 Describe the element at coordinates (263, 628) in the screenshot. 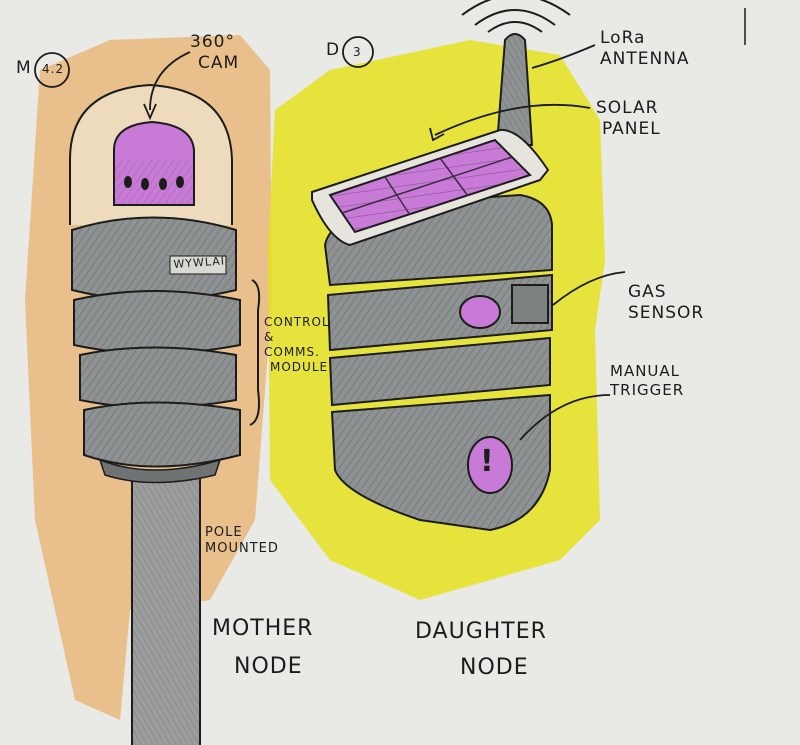

I see `mother-node-title-line1: MOTHER` at that location.